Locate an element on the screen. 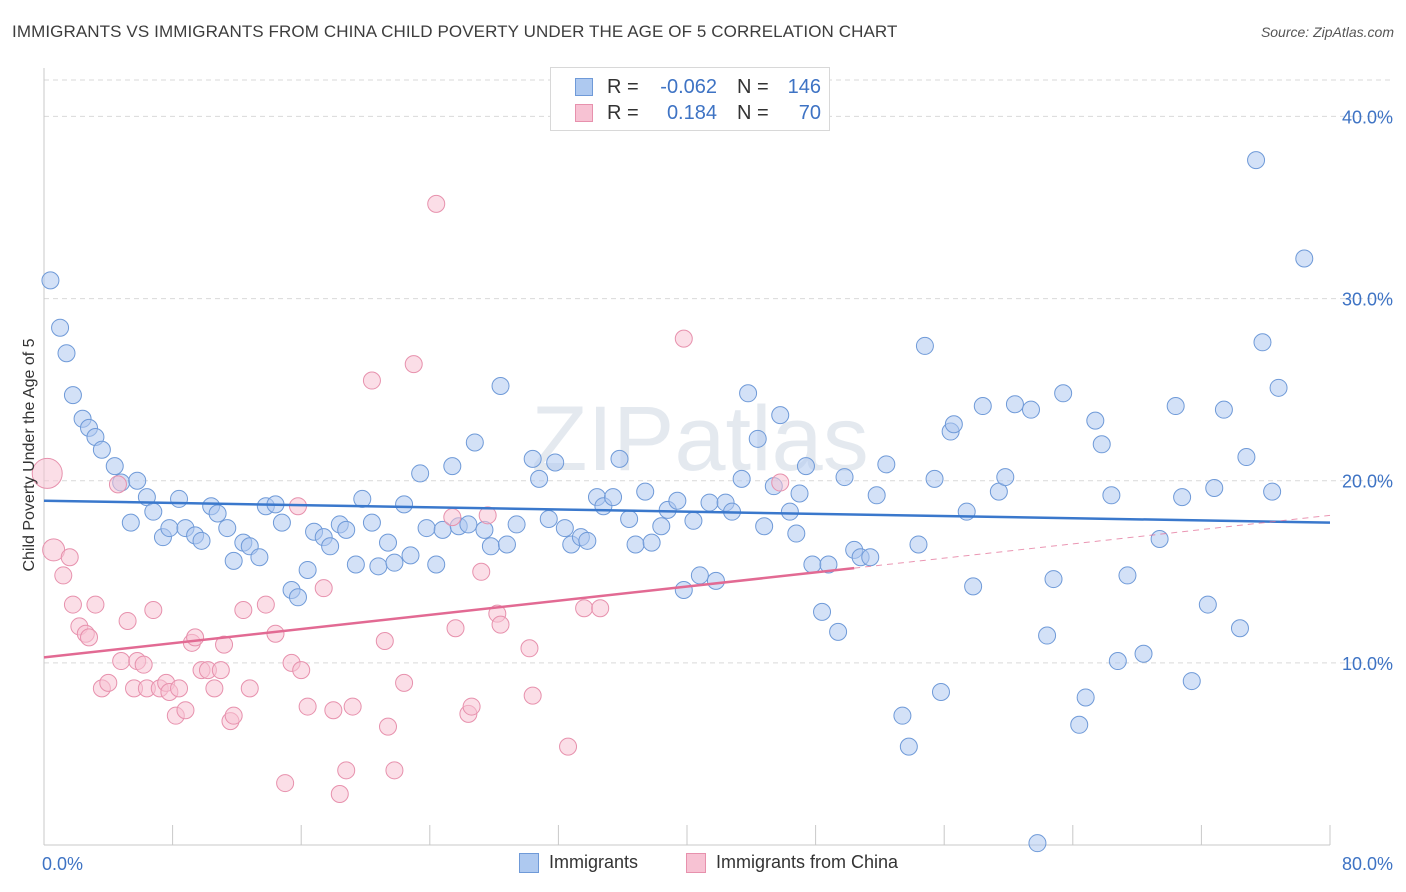  n-value: 146 is located at coordinates (804, 86).